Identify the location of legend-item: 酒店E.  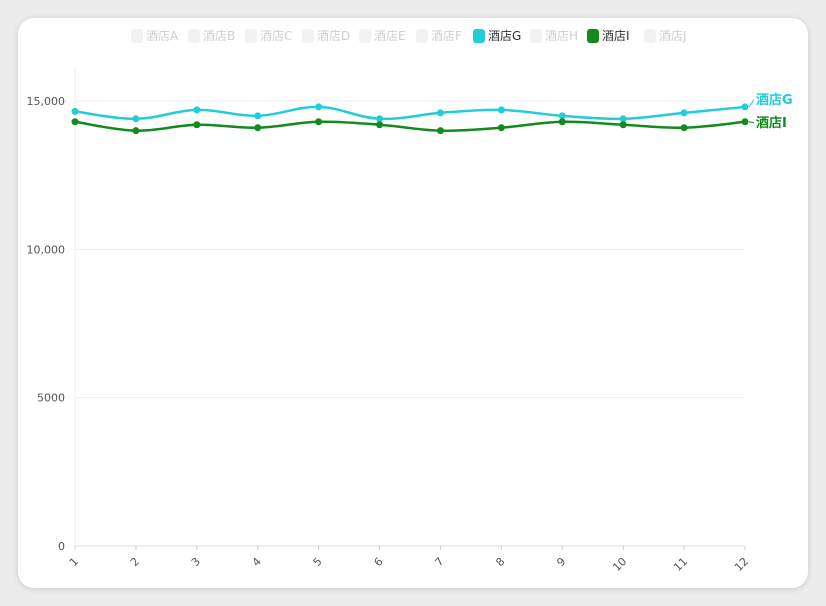
(382, 36).